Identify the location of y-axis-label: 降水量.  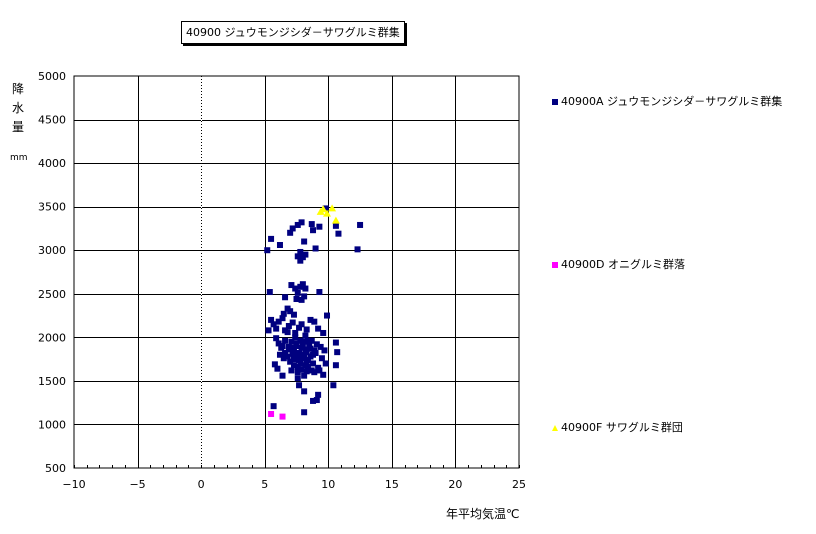
(17, 108).